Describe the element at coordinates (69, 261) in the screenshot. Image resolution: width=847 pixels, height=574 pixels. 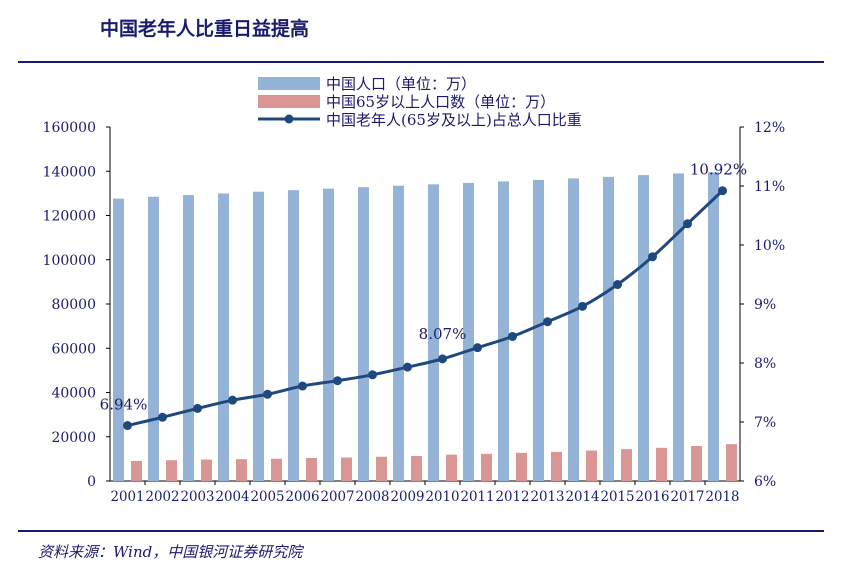
I see `left-tick-label: 100000` at that location.